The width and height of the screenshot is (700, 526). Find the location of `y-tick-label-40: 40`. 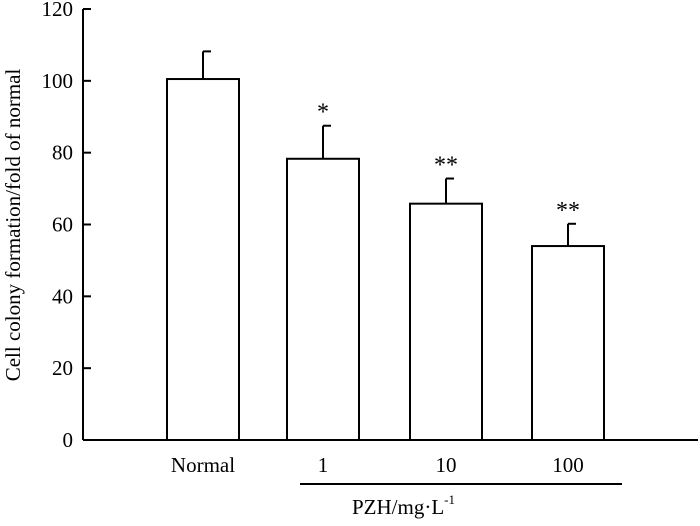

y-tick-label-40: 40 is located at coordinates (62, 296).